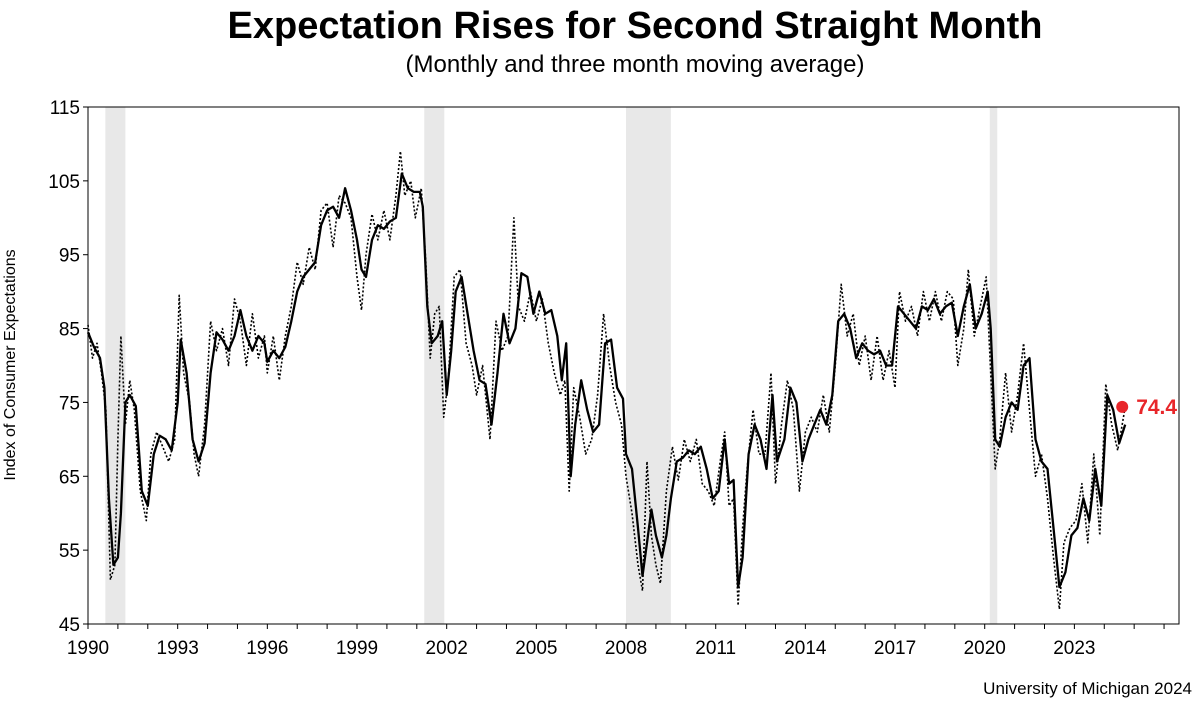 This screenshot has height=708, width=1201. Describe the element at coordinates (1087, 688) in the screenshot. I see `source-note: University of Michigan 2024` at that location.